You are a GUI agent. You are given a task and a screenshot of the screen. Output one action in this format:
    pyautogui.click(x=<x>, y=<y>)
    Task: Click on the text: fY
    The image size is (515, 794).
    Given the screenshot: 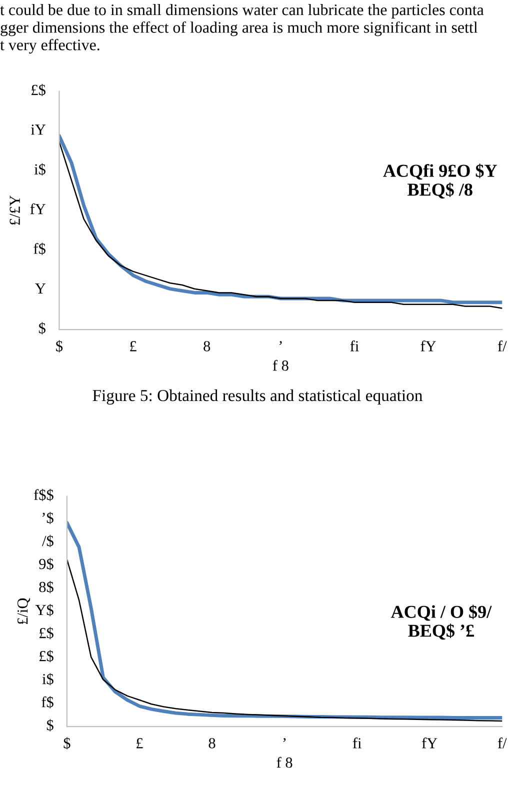 What is the action you would take?
    pyautogui.click(x=38, y=208)
    